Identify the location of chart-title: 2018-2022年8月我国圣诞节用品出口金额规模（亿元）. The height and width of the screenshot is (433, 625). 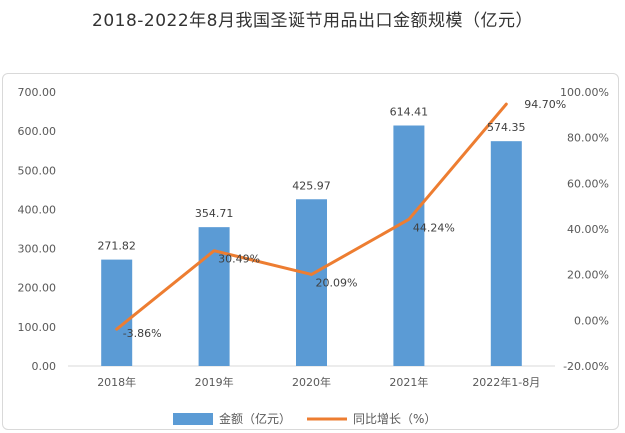
(312, 21).